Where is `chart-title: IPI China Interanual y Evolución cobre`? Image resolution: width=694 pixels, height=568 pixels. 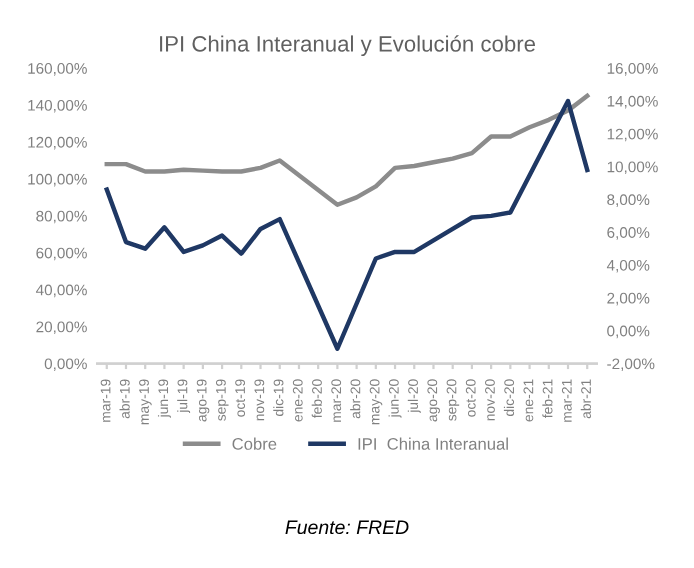
chart-title: IPI China Interanual y Evolución cobre is located at coordinates (348, 46).